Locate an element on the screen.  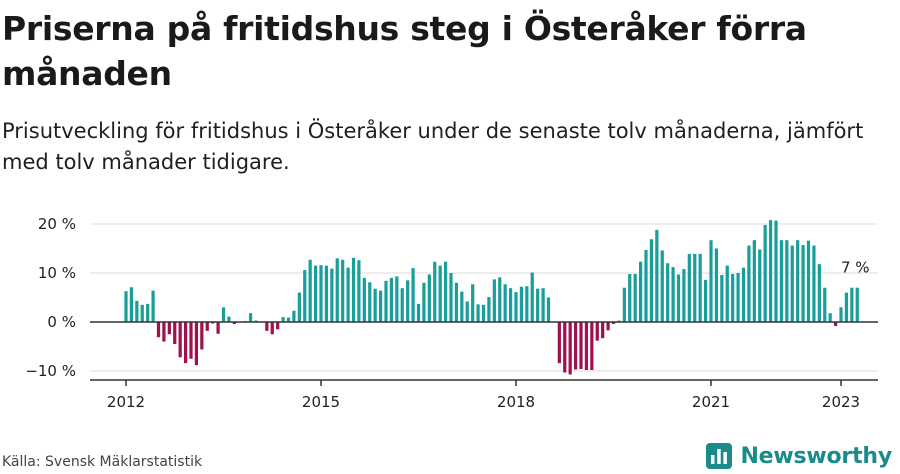
latest-value-annotation: 7 % is located at coordinates (855, 268).